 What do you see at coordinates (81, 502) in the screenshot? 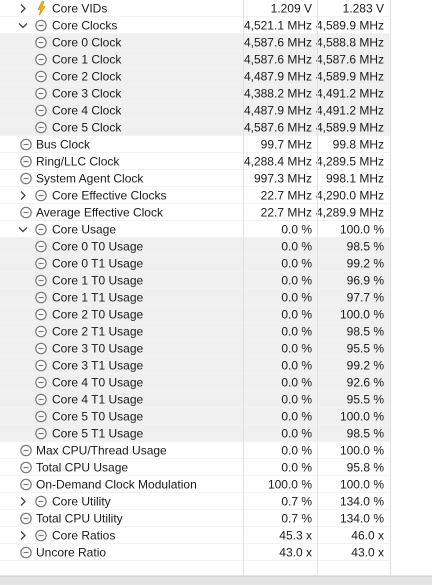
I see `sensor-label: Core Utility` at bounding box center [81, 502].